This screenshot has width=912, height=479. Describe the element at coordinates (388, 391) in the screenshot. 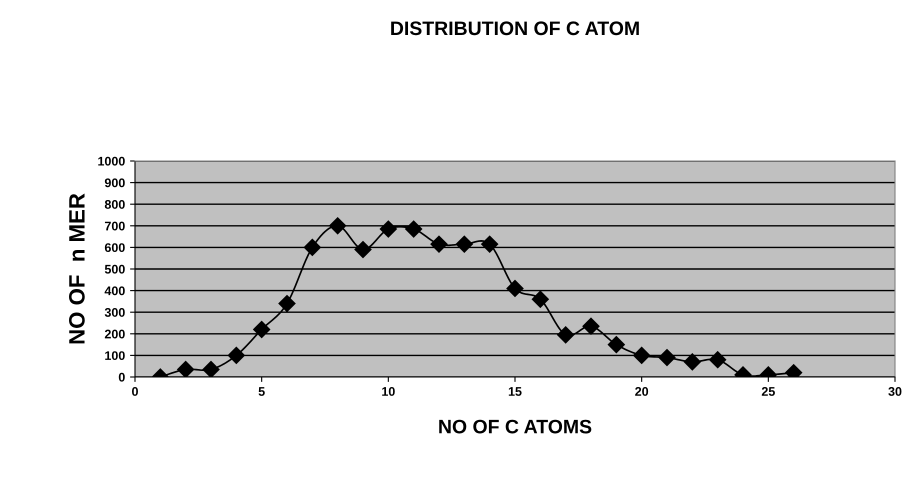

I see `x-tick-label: 10` at that location.